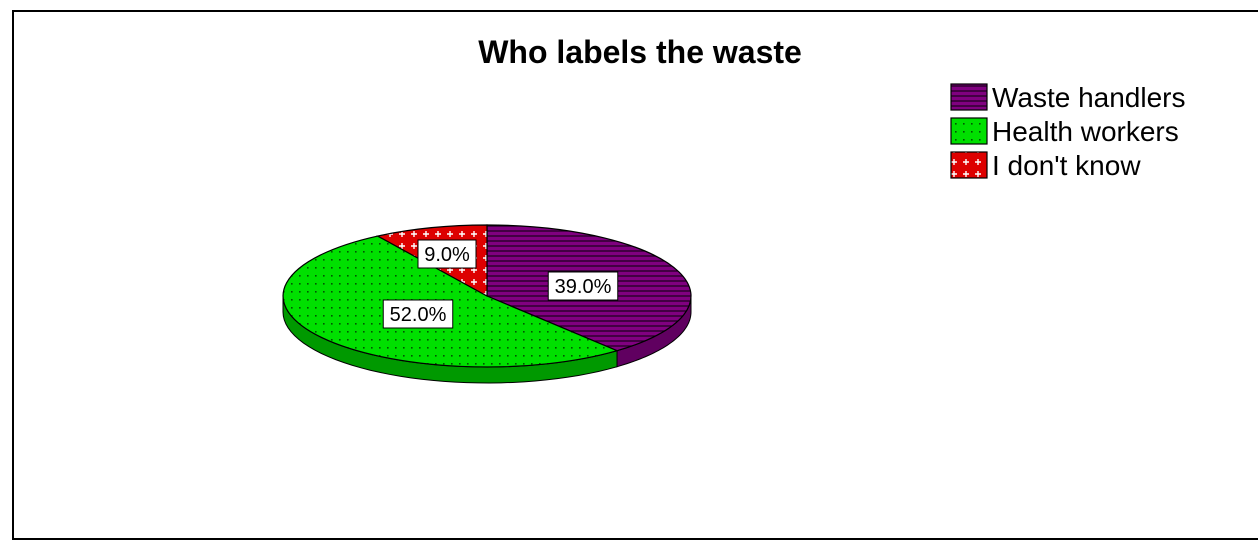 The width and height of the screenshot is (1258, 540). What do you see at coordinates (1089, 97) in the screenshot?
I see `legend-label-waste-handlers: Waste handlers` at bounding box center [1089, 97].